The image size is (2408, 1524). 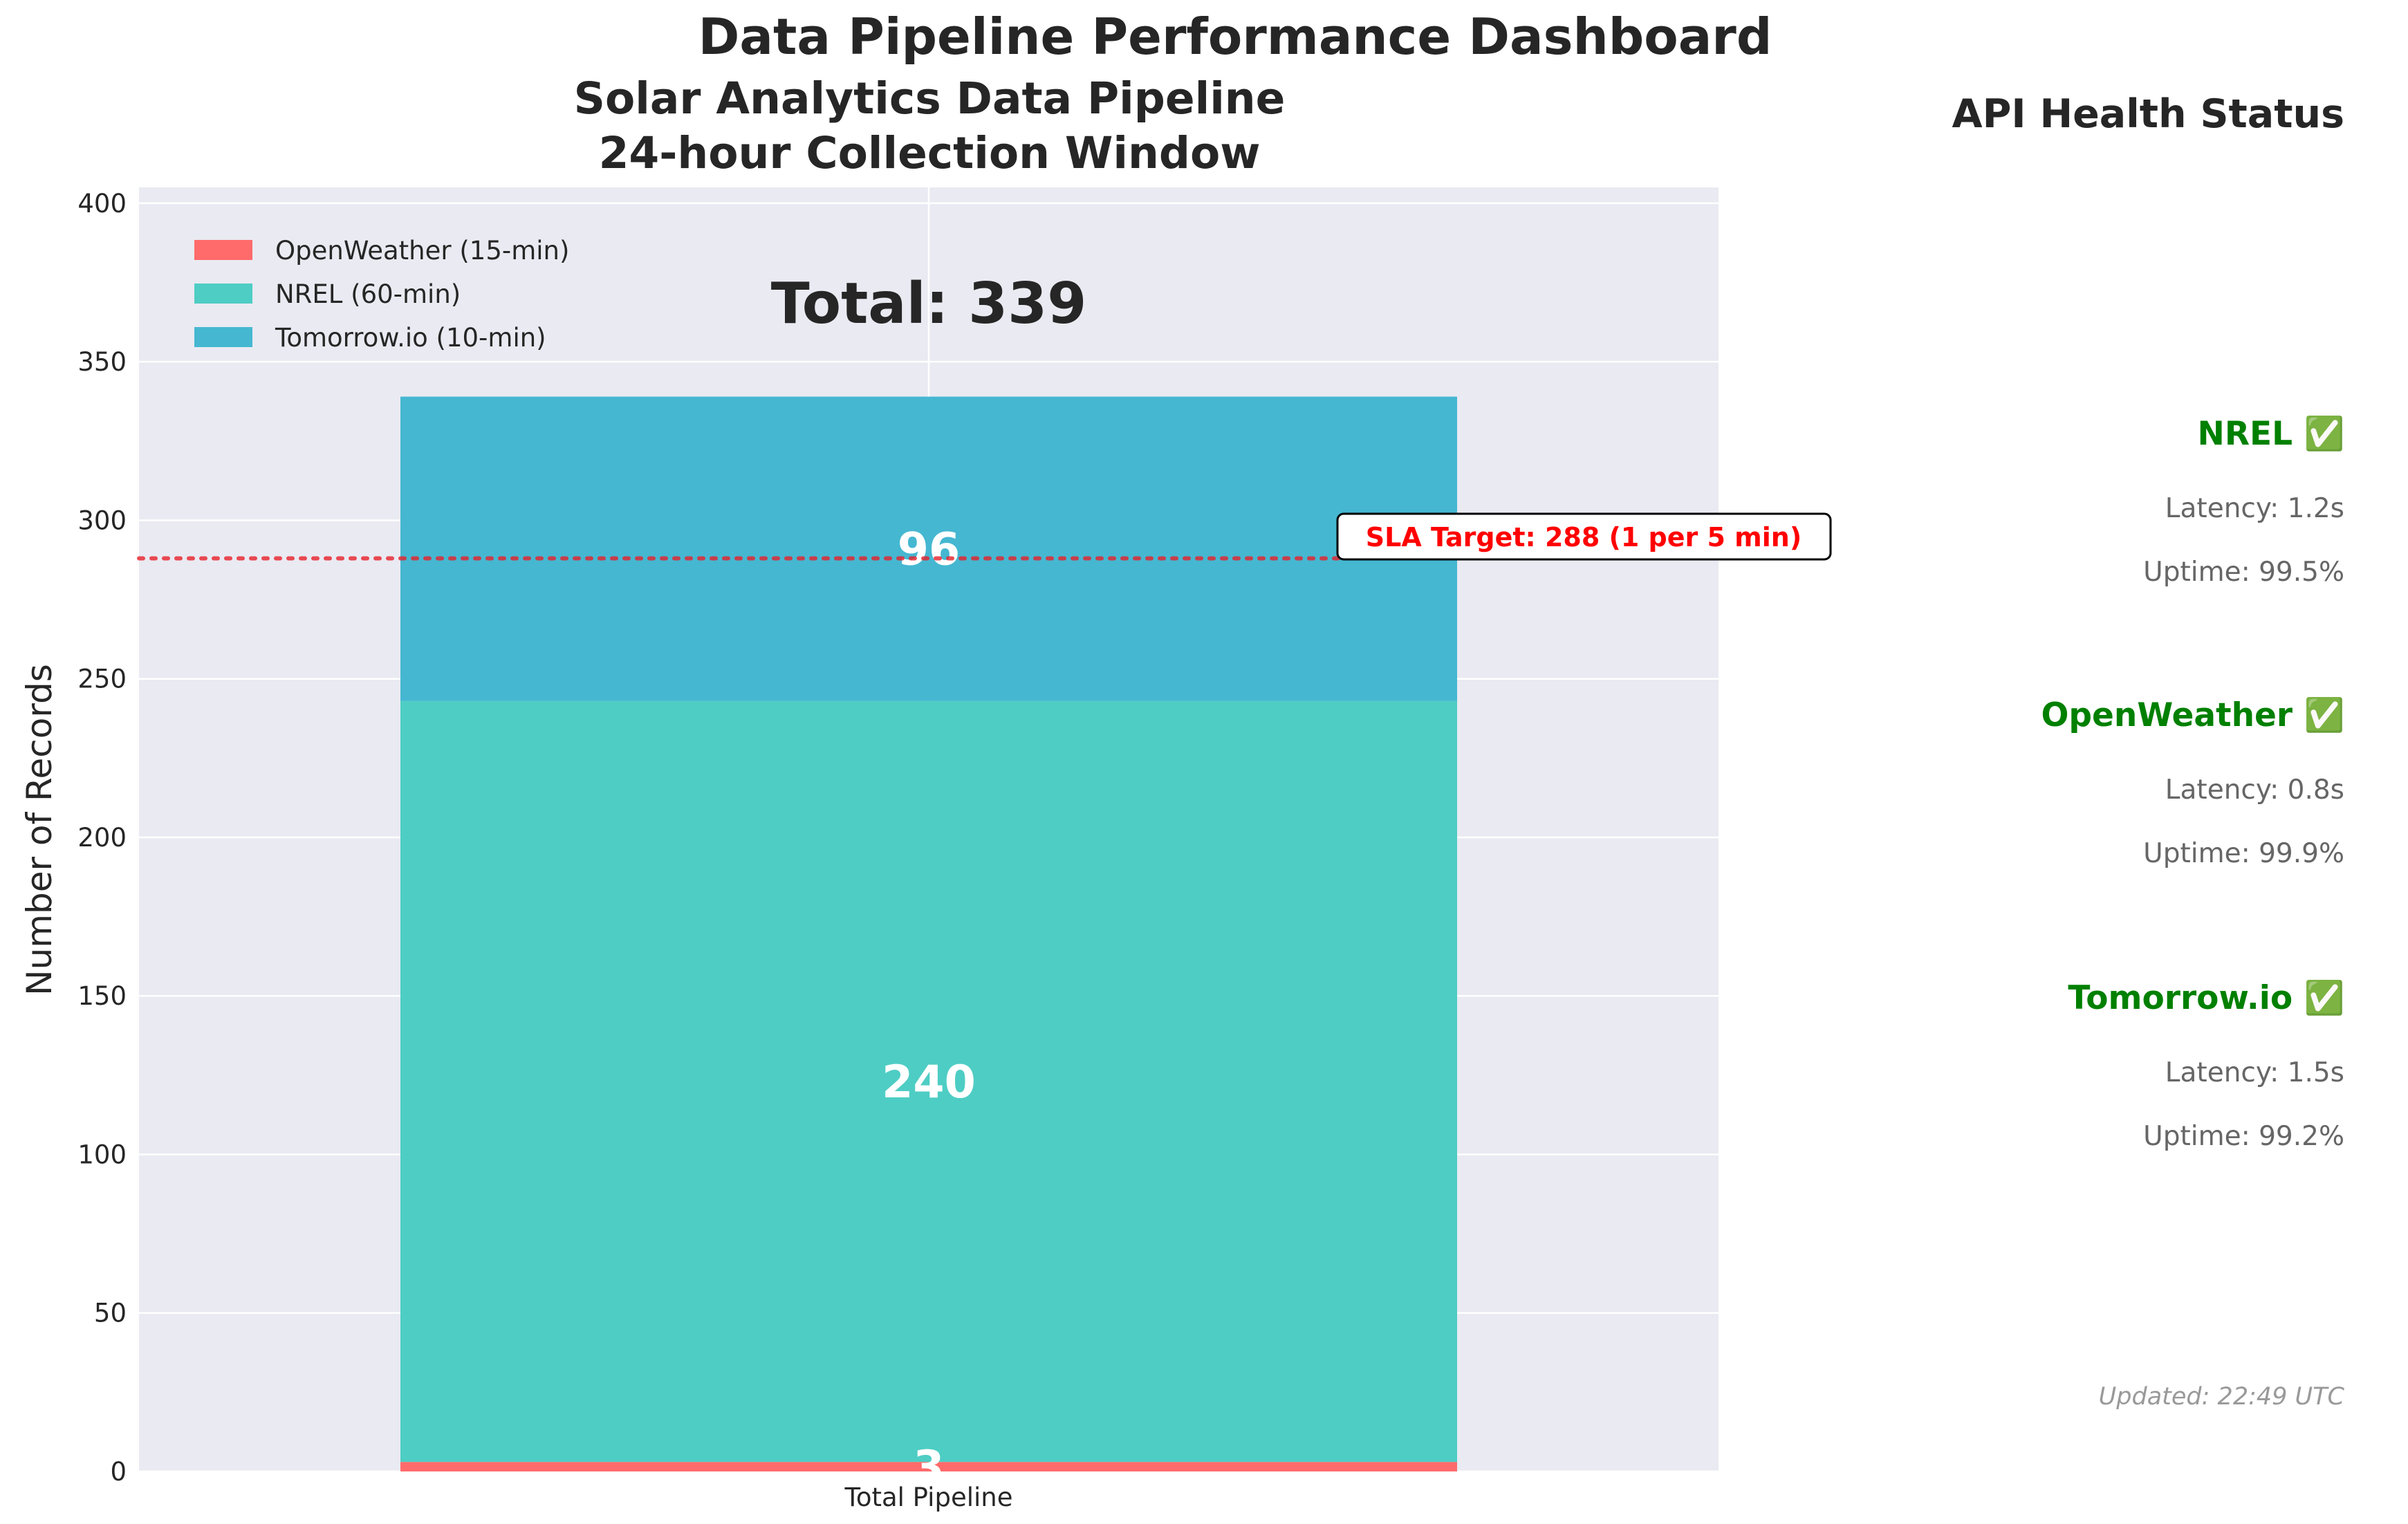 I want to click on health-panel-title: API Health Status, so click(x=2148, y=114).